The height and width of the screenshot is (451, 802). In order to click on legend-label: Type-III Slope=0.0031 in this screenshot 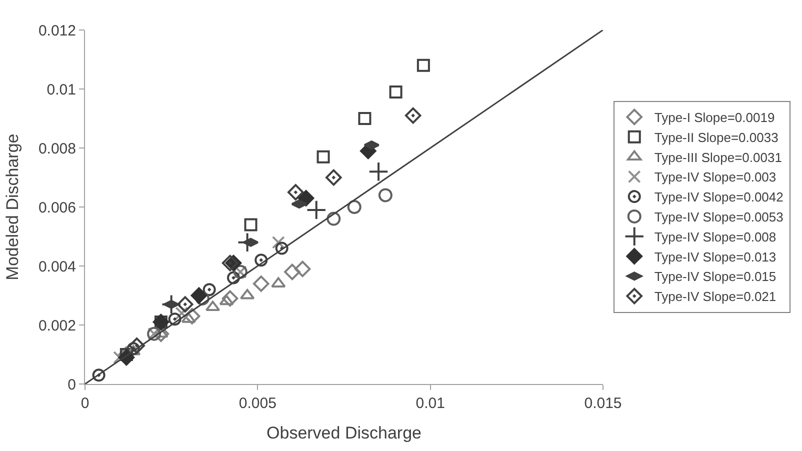, I will do `click(718, 157)`.